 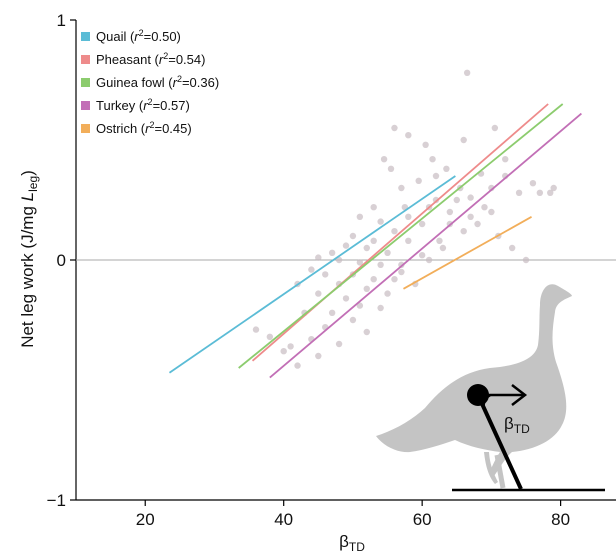 I want to click on legend-entry: Ostrich (r2=0.45), so click(x=144, y=128).